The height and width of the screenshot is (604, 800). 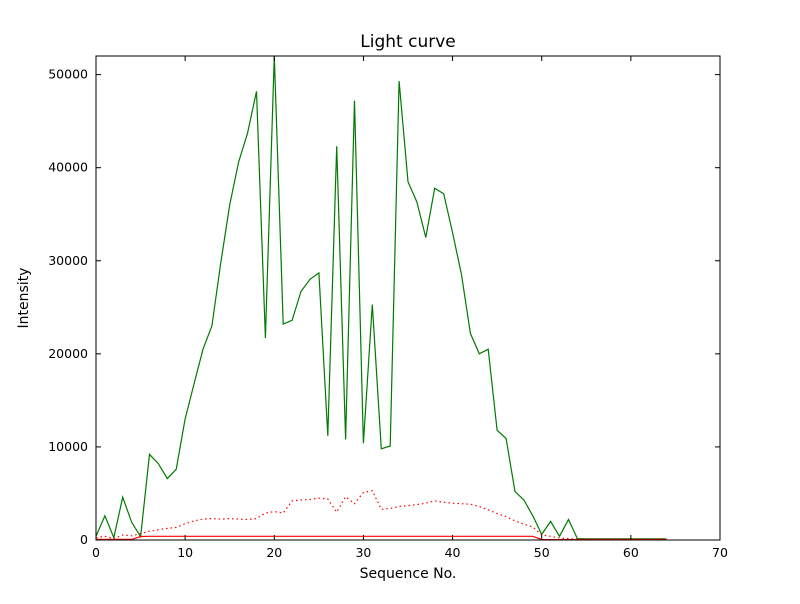 I want to click on chart-title: Light curve, so click(x=407, y=42).